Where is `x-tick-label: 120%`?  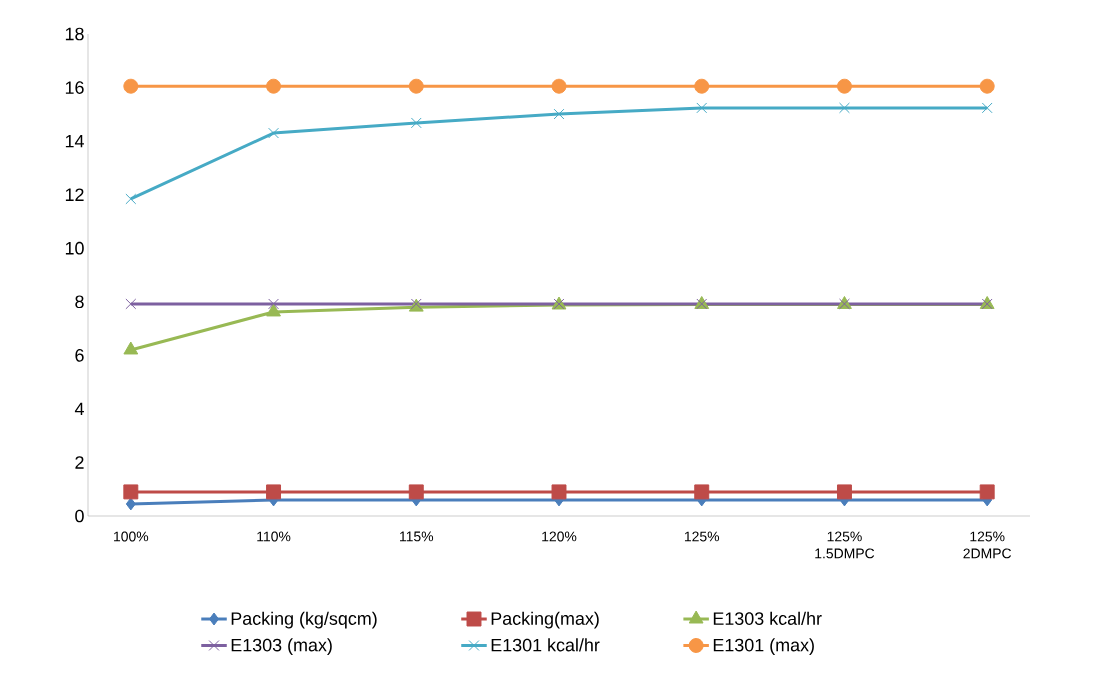 x-tick-label: 120% is located at coordinates (559, 536).